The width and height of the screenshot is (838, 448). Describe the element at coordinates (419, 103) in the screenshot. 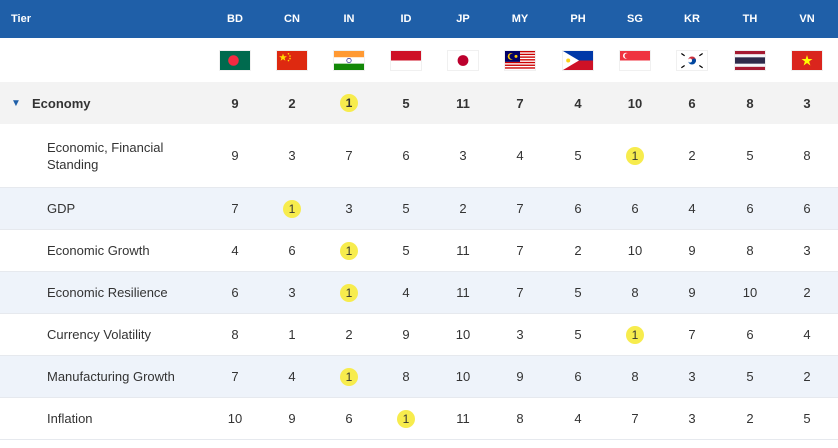

I see `group-row-economy: ▼ Economy 9 2 1 5 11 7 4 10 6 8 3` at that location.